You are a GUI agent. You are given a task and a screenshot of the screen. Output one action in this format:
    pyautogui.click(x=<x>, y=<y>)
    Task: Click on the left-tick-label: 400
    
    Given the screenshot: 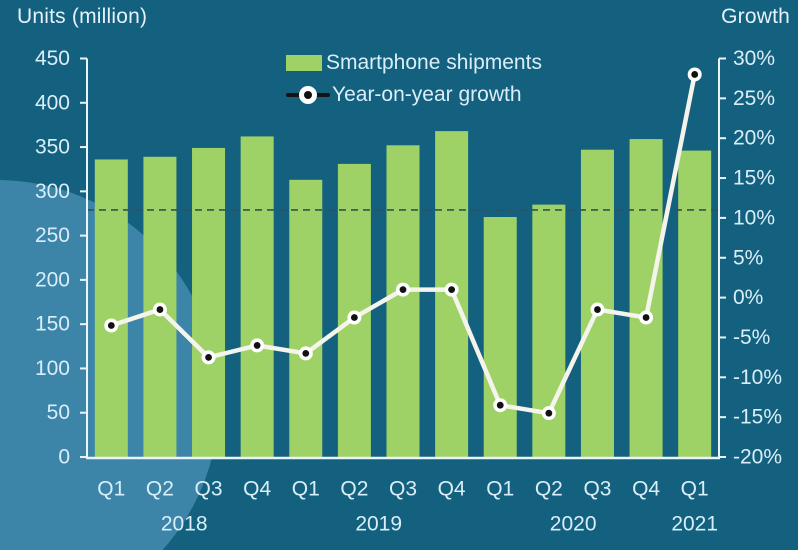 What is the action you would take?
    pyautogui.click(x=52, y=102)
    